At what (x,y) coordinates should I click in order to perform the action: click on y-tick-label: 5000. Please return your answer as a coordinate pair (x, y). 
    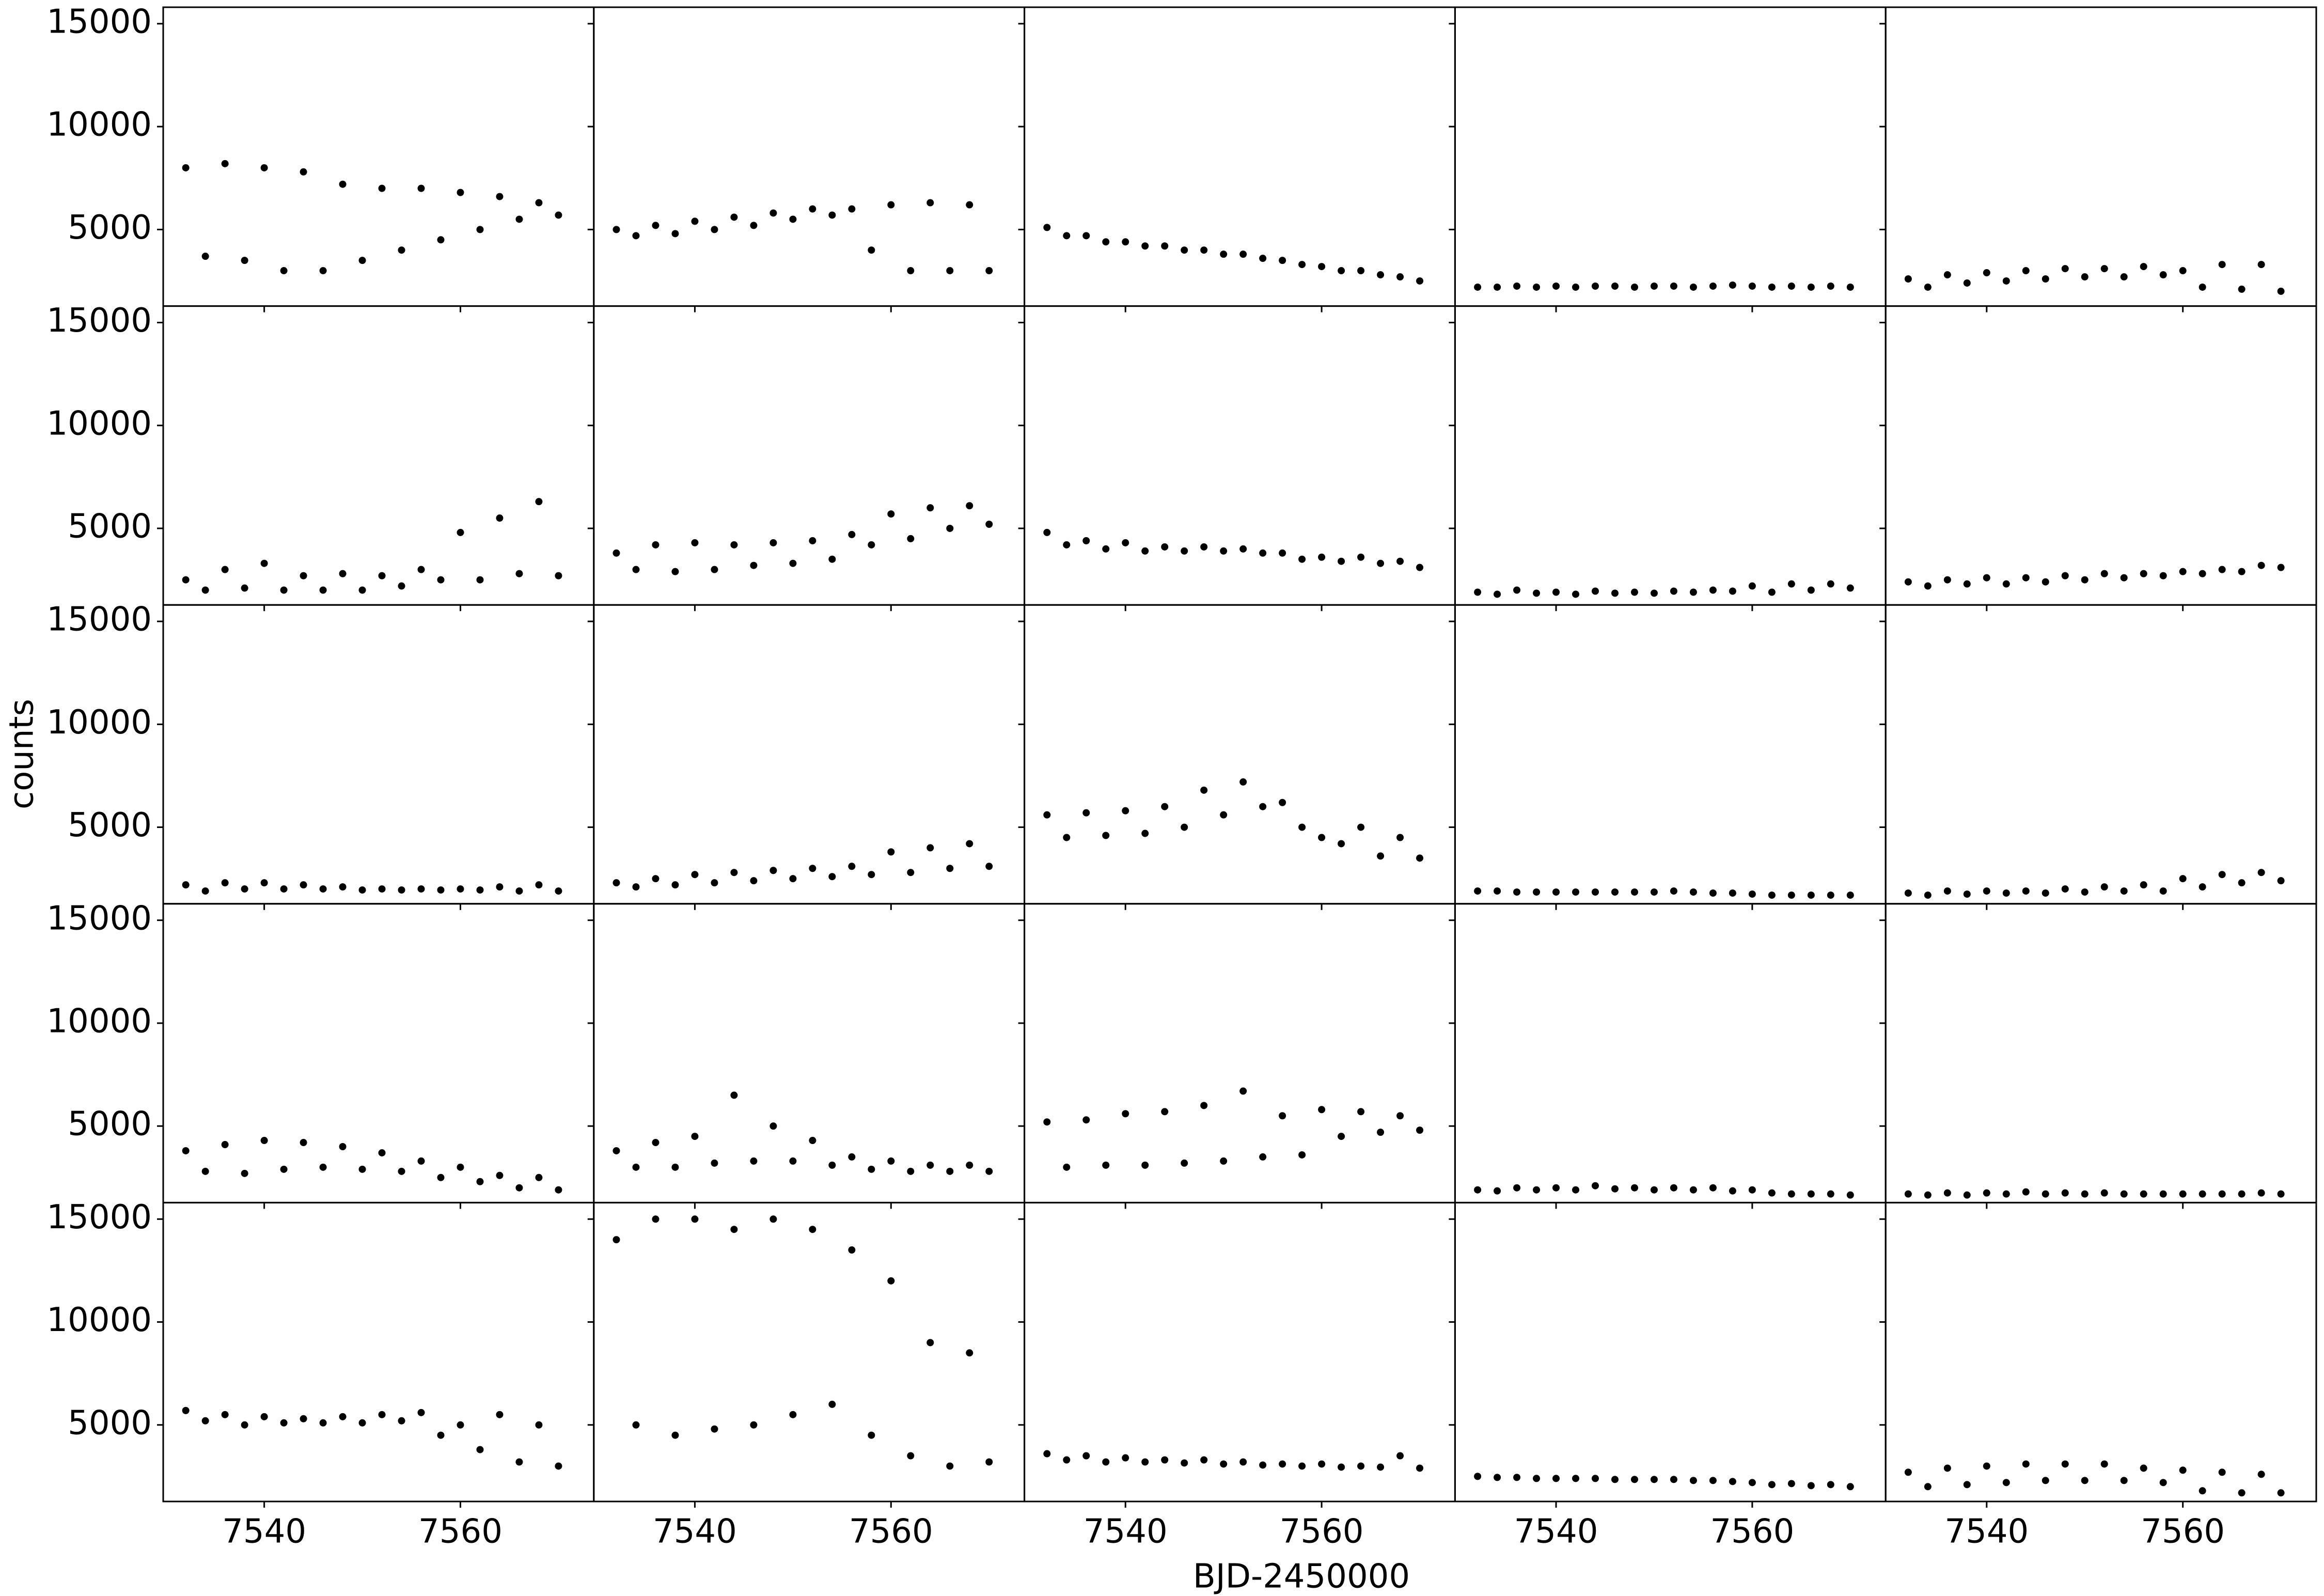
    Looking at the image, I should click on (110, 527).